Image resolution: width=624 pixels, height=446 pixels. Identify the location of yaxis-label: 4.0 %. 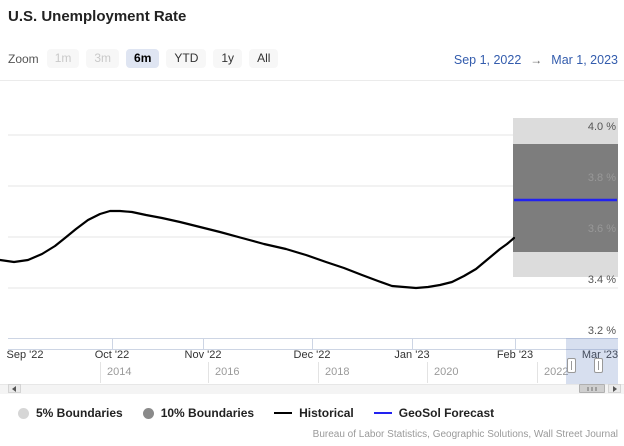
(601, 127).